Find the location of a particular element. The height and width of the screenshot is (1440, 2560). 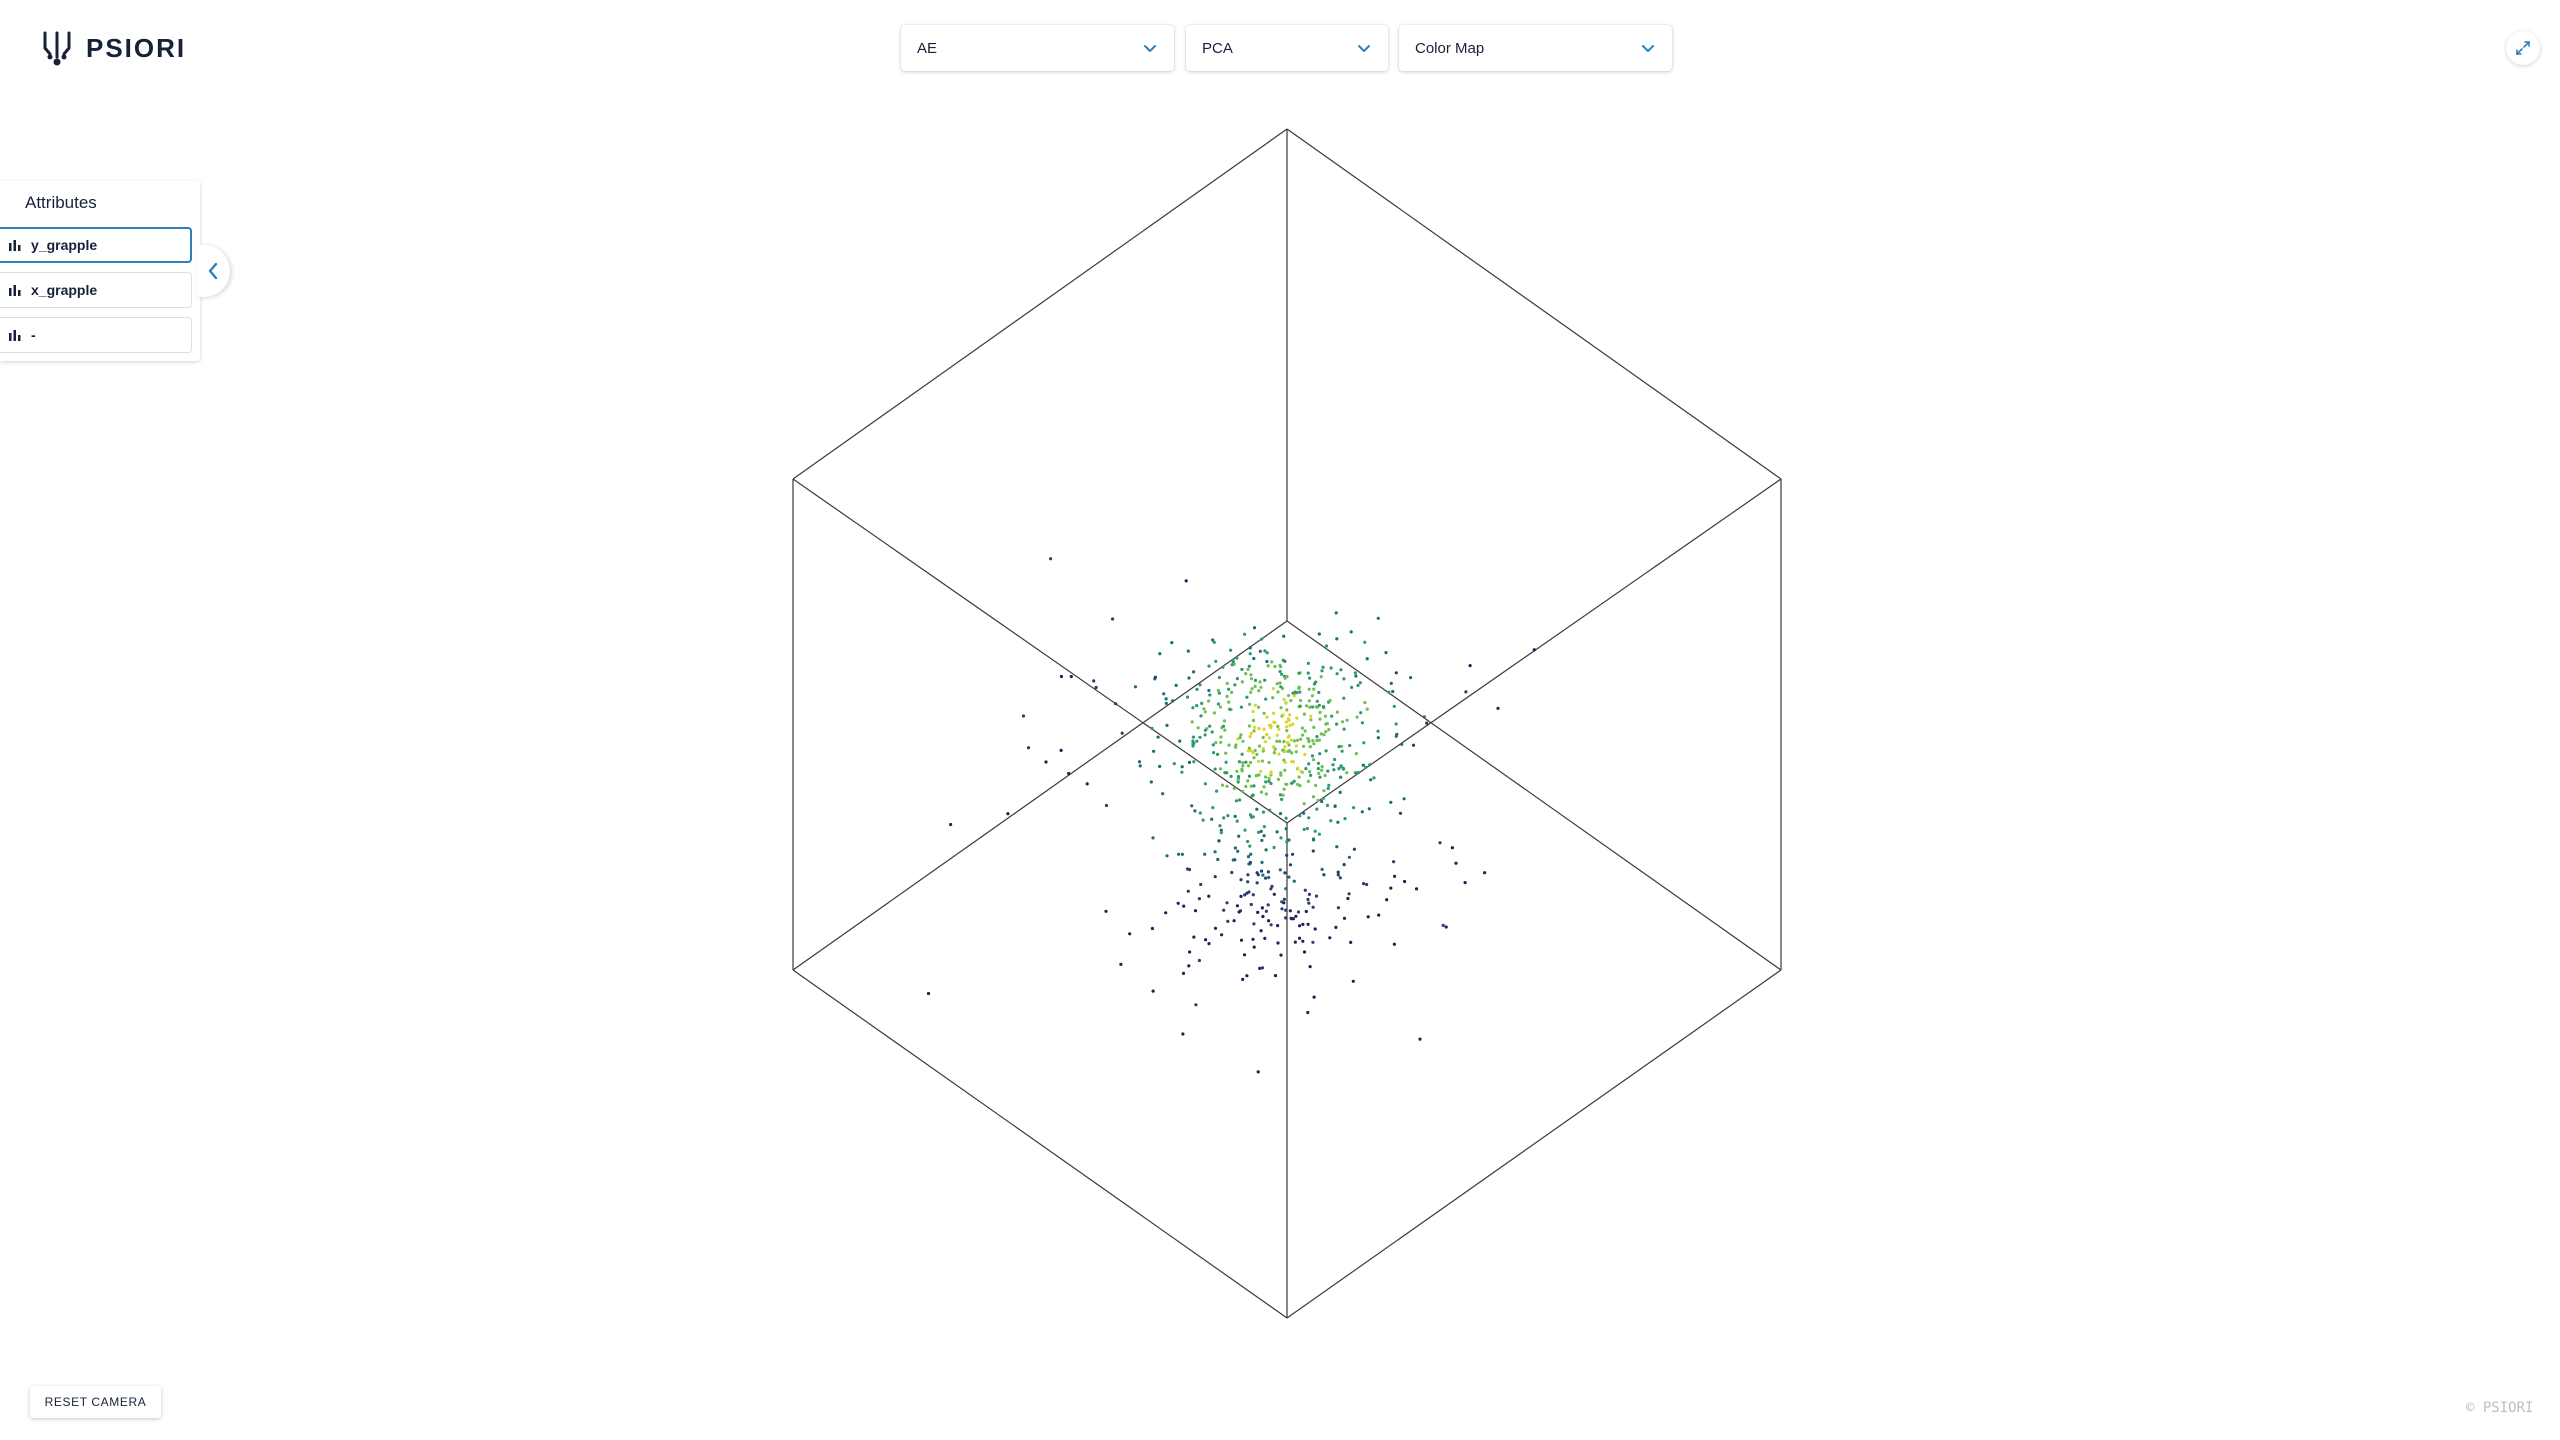

attribute-item-y-grapple: y_grapple is located at coordinates (96, 245).